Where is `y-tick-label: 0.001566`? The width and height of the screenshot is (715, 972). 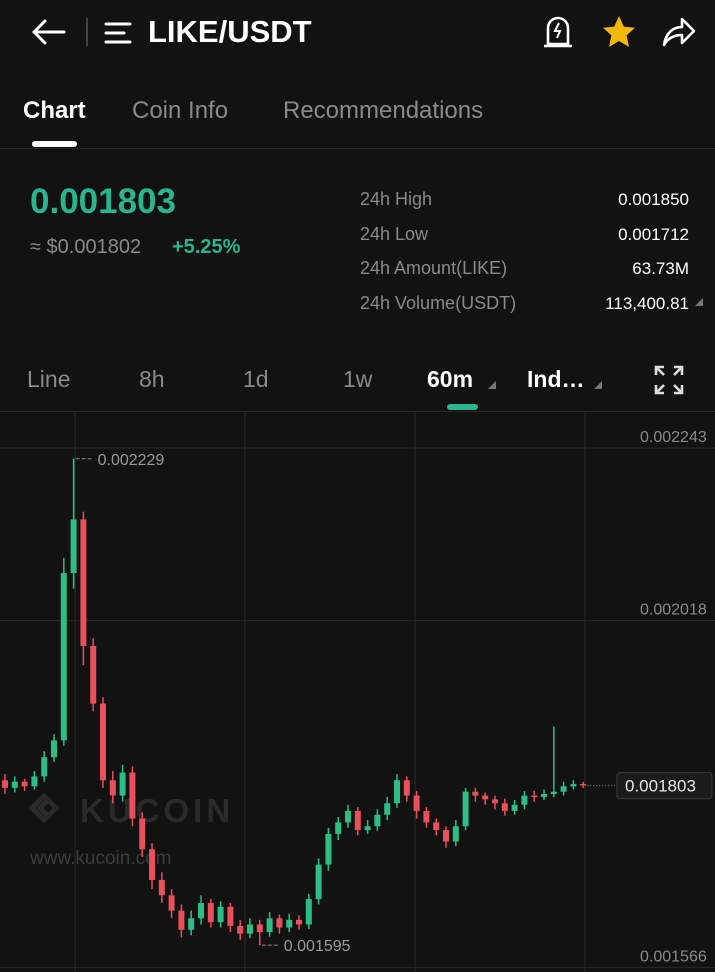
y-tick-label: 0.001566 is located at coordinates (673, 956).